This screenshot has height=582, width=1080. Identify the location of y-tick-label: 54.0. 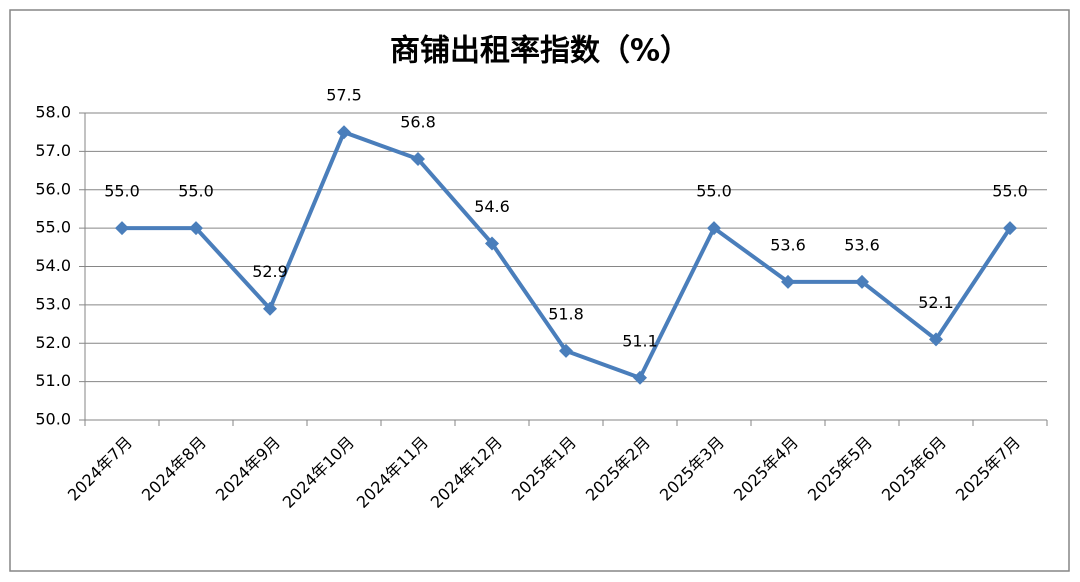
(53, 265).